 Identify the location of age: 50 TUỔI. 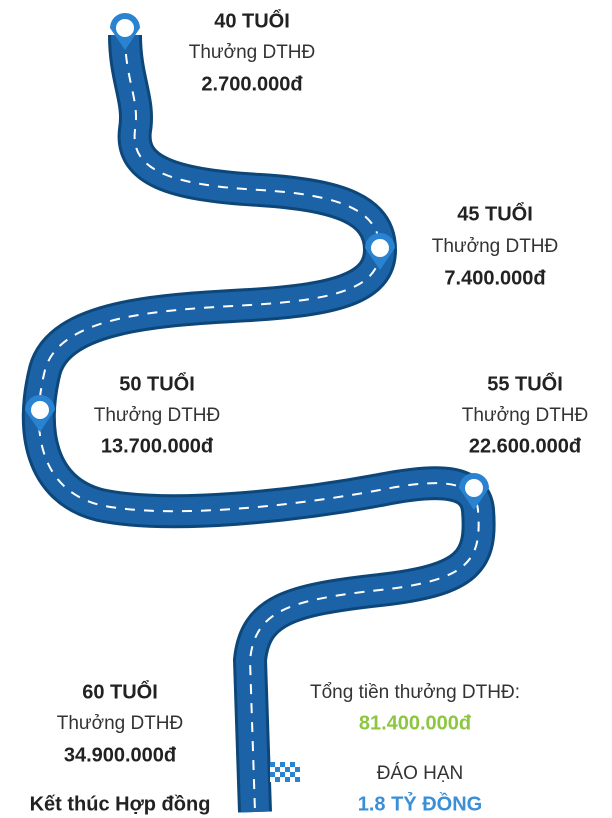
(157, 383).